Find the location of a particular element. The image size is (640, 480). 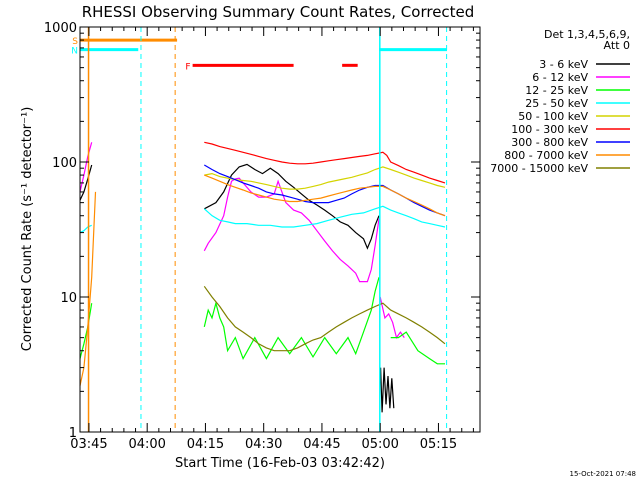

x-tick-label: 04:30 is located at coordinates (263, 444).